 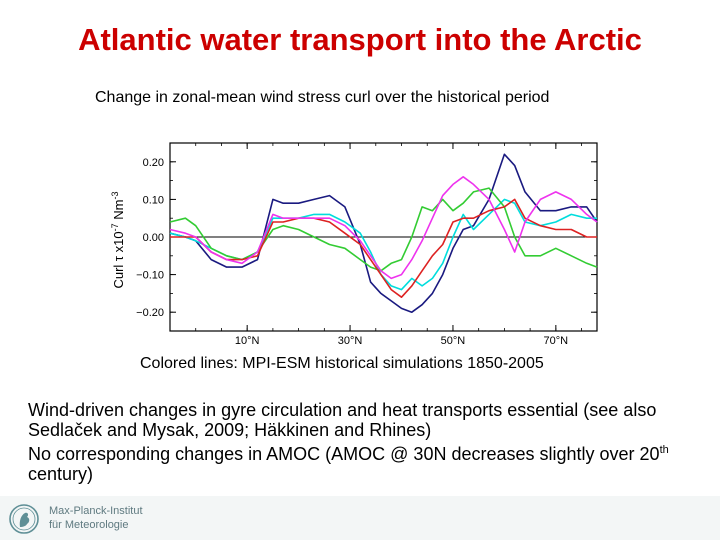 What do you see at coordinates (453, 341) in the screenshot?
I see `x-tick-label: 50°N` at bounding box center [453, 341].